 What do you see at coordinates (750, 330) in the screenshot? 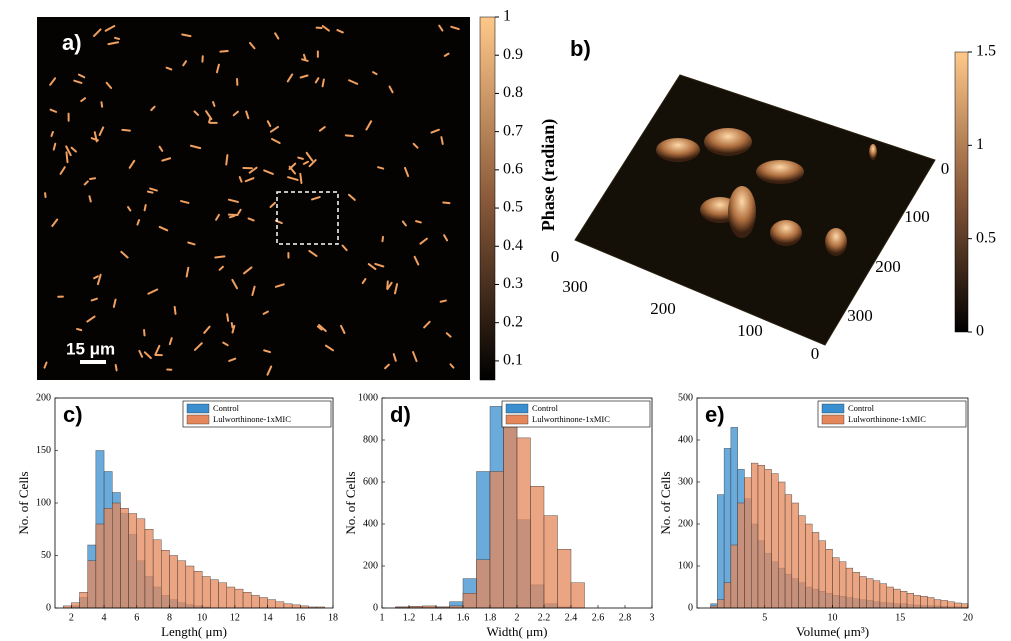
I see `axis-tick-label: 100` at bounding box center [750, 330].